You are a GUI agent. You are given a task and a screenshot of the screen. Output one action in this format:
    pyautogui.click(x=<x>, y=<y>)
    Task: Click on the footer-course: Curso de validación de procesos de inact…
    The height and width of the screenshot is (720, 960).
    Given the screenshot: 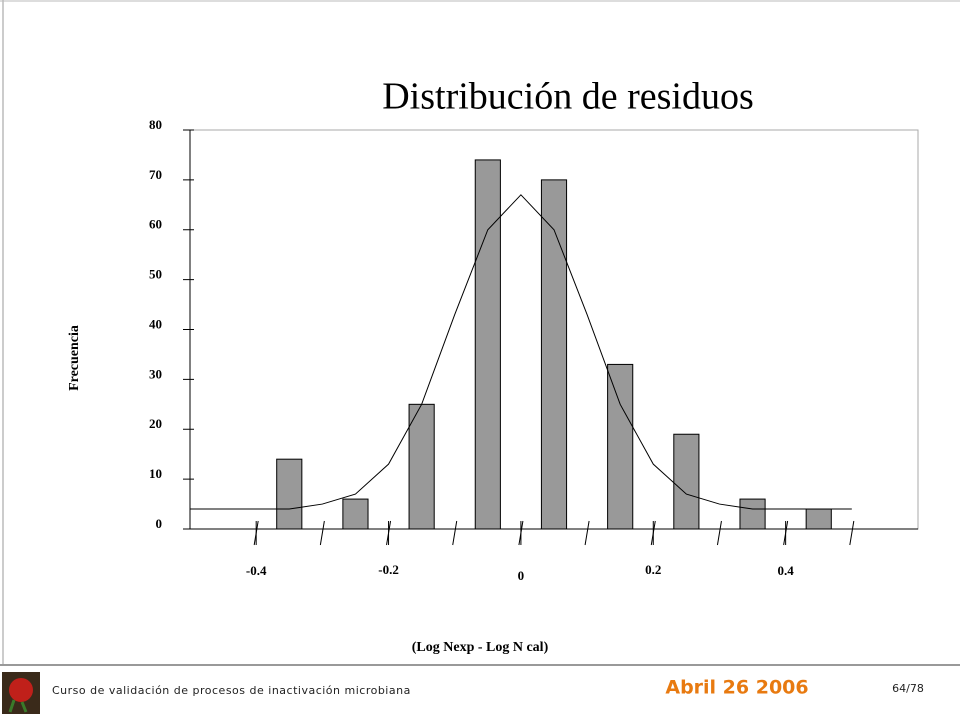 What is the action you would take?
    pyautogui.click(x=231, y=690)
    